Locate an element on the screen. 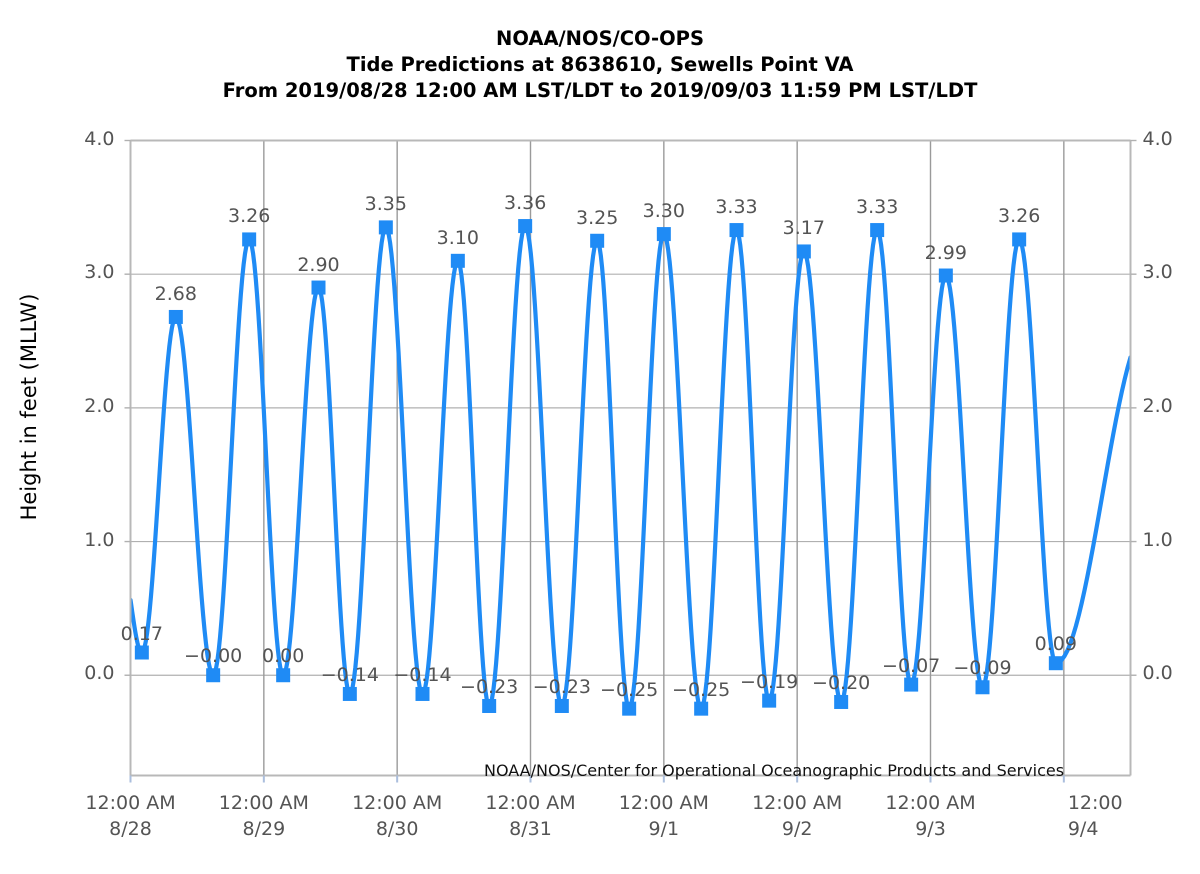 This screenshot has width=1200, height=874. data-point-label-high: 2.99 is located at coordinates (945, 252).